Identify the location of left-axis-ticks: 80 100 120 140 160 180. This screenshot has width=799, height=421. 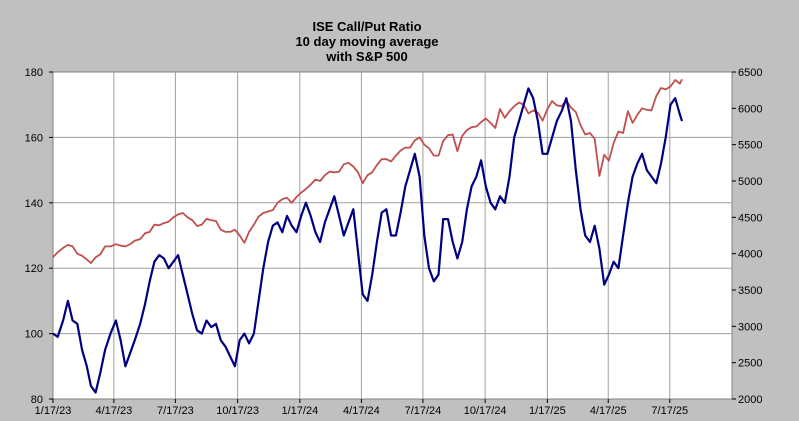
(39, 236).